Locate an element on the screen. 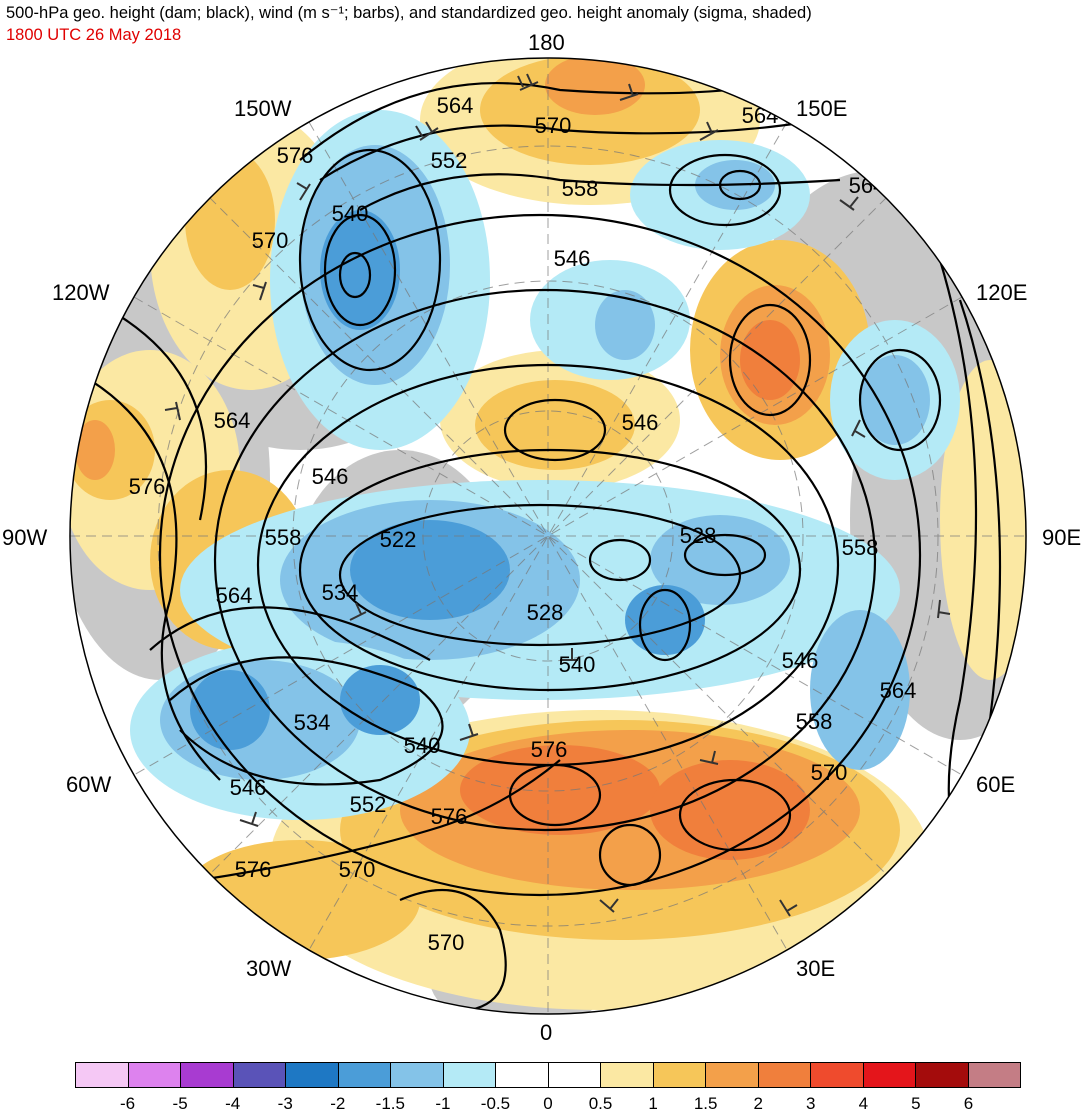 This screenshot has width=1088, height=1114. colorbar-tick-label: 4 is located at coordinates (863, 1103).